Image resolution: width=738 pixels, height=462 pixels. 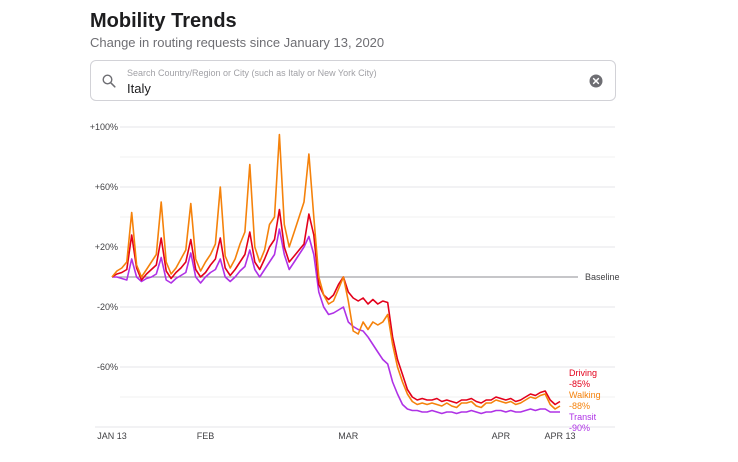 I want to click on series-label-walking: Walking, so click(x=585, y=395).